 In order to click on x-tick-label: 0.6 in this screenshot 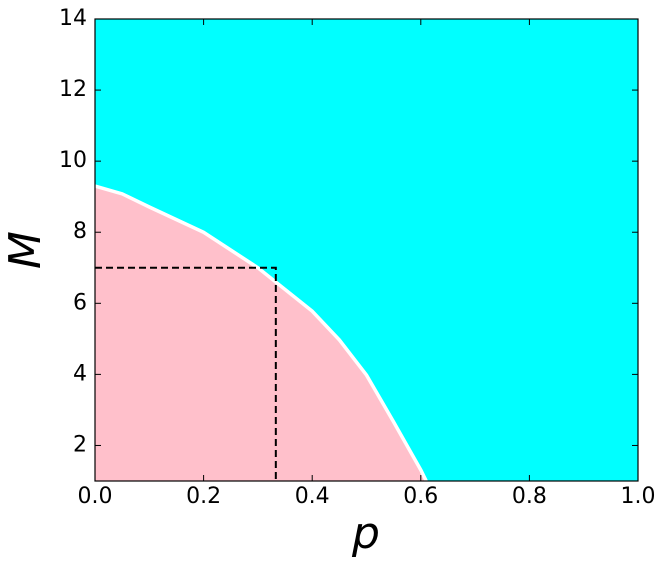, I will do `click(420, 496)`.